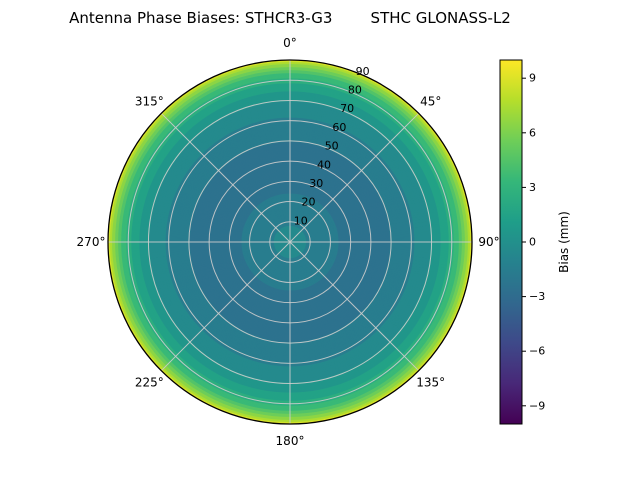 The width and height of the screenshot is (640, 480). What do you see at coordinates (511, 242) in the screenshot?
I see `colorbar` at bounding box center [511, 242].